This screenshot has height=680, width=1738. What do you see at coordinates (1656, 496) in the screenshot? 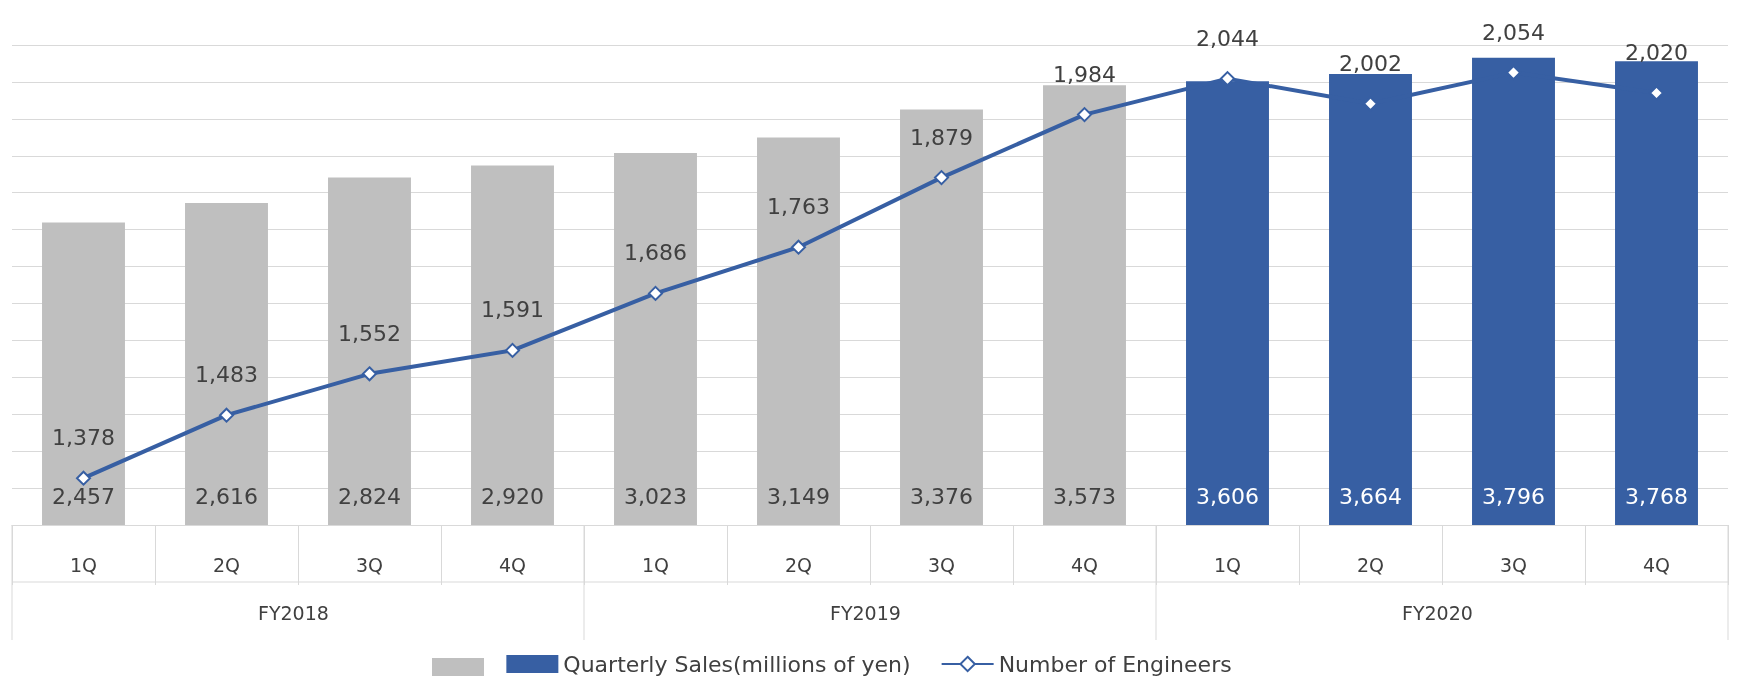
I see `data-label: 3,768` at bounding box center [1656, 496].